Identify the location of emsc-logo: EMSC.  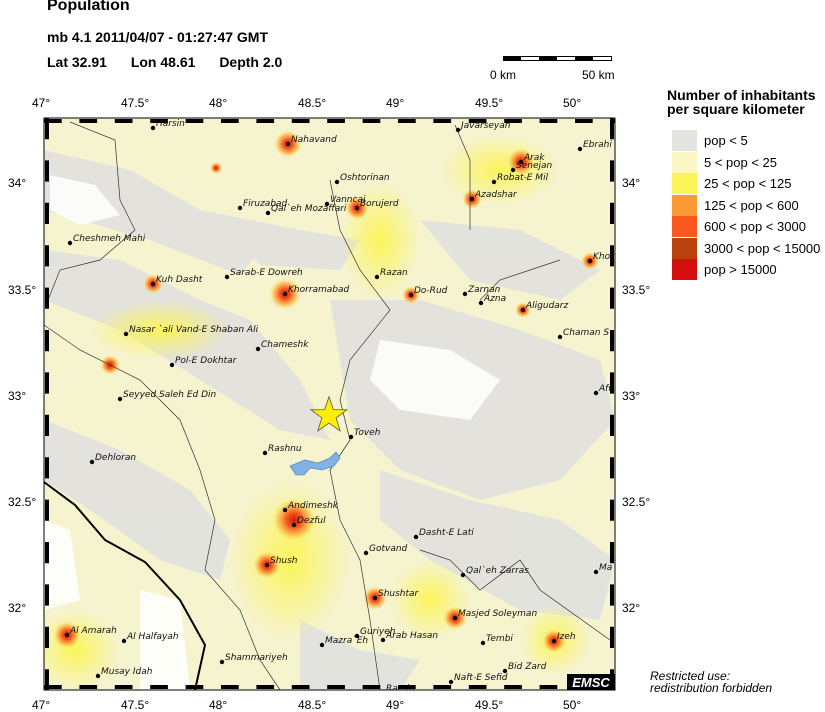
(591, 682).